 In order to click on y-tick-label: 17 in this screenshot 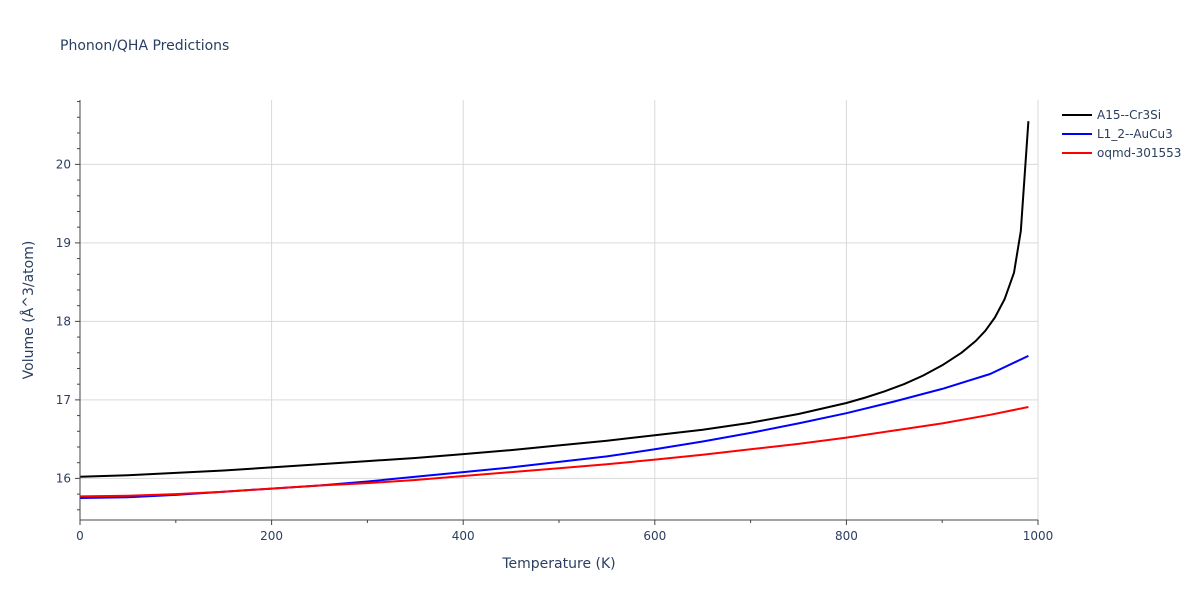, I will do `click(63, 400)`.